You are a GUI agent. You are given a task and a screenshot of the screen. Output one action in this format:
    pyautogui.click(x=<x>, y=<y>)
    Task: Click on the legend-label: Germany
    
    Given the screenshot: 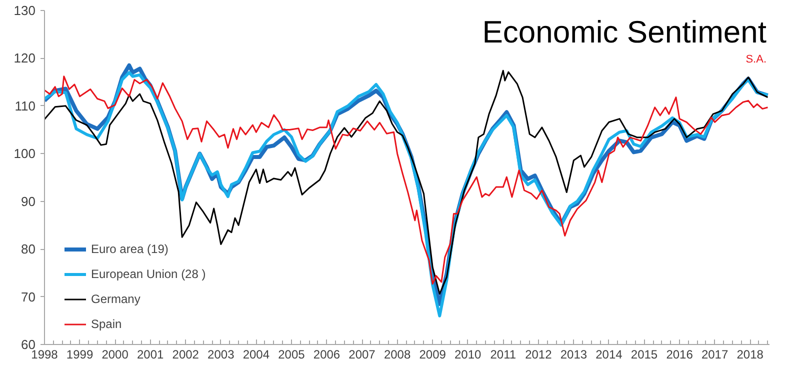 What is the action you would take?
    pyautogui.click(x=115, y=299)
    